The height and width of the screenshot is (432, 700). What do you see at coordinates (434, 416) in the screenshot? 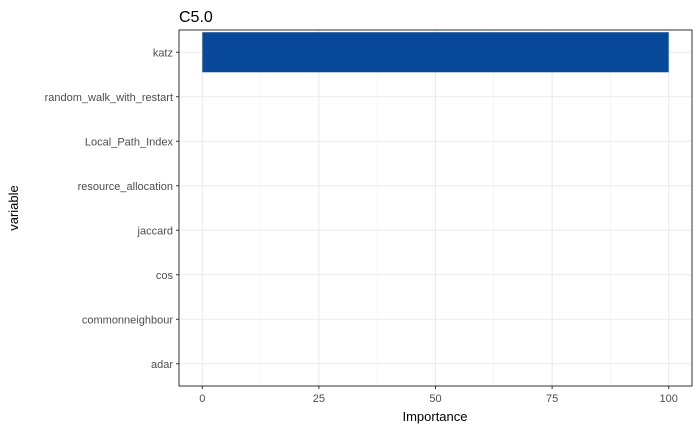
I see `x-axis-title: Importance` at bounding box center [434, 416].